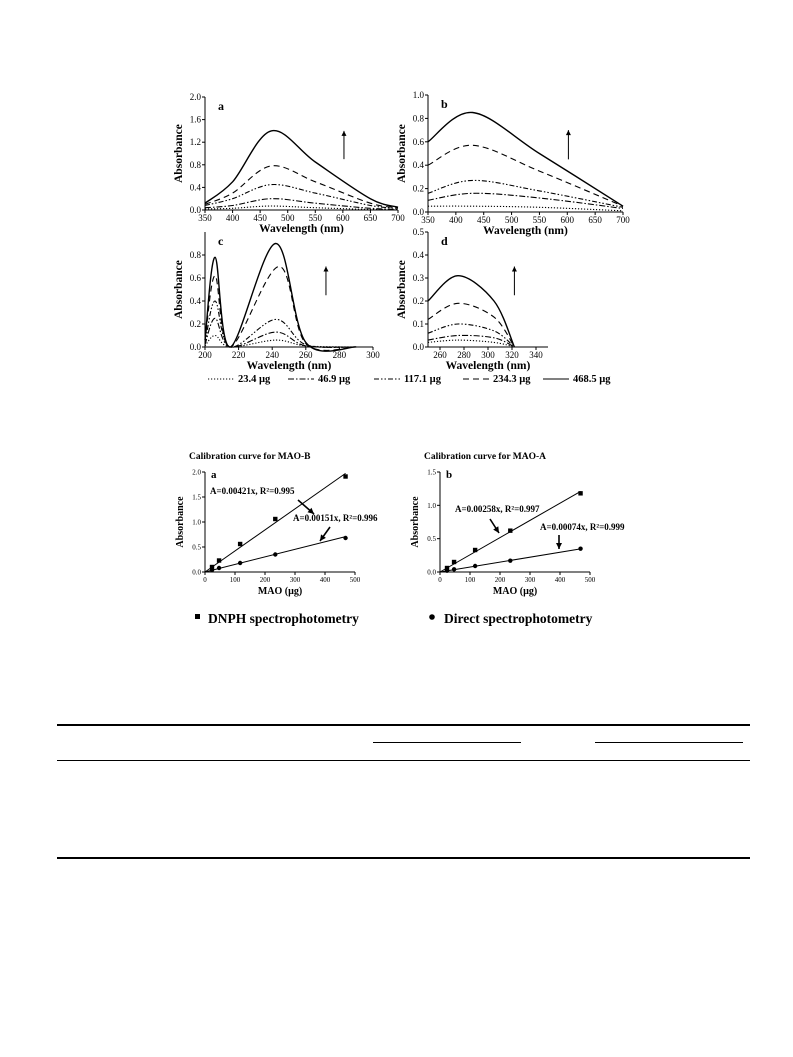  Describe the element at coordinates (512, 220) in the screenshot. I see `x-tick-label: 500` at that location.